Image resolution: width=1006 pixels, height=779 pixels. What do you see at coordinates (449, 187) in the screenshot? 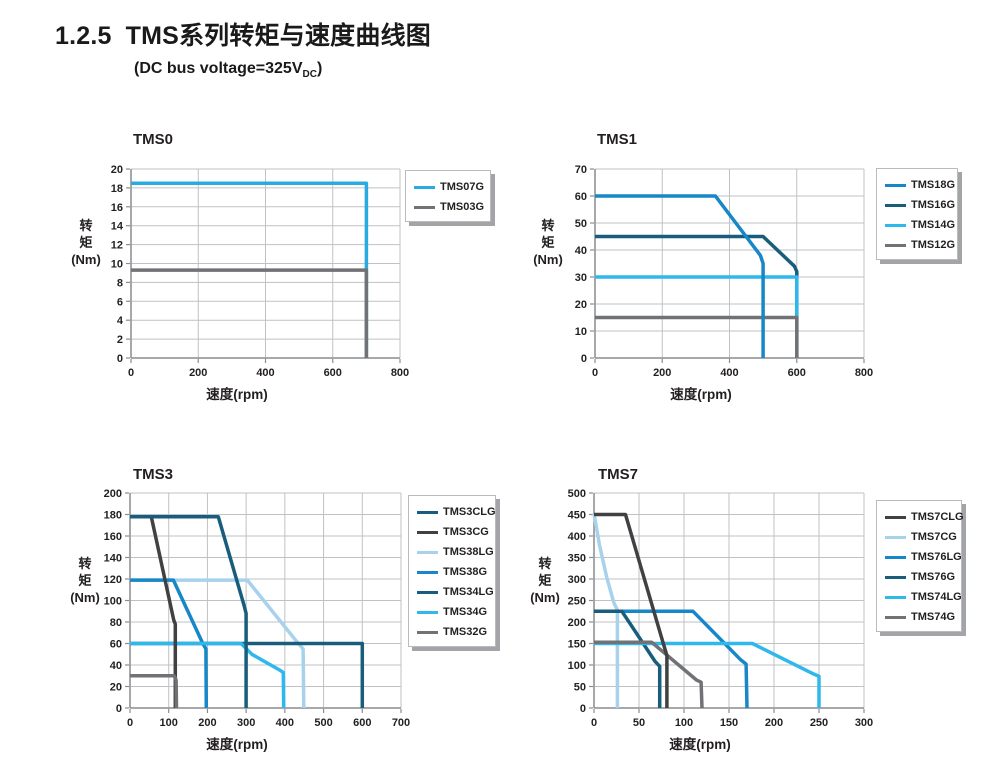
I see `legend-item-TMS07G: TMS07G` at bounding box center [449, 187].